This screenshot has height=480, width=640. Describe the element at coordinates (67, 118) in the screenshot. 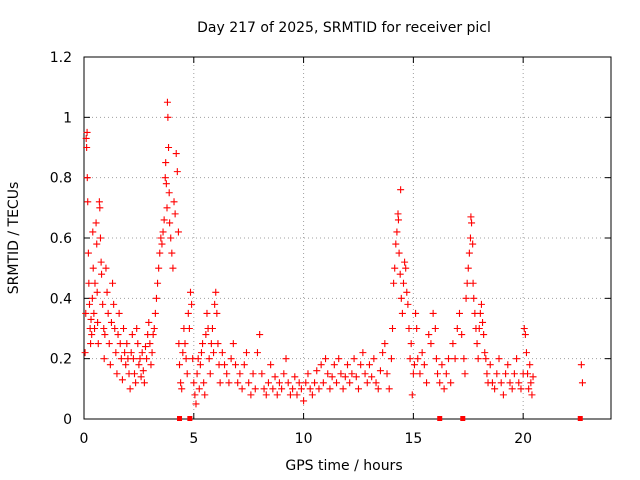

I see `y-tick-label: 1` at that location.